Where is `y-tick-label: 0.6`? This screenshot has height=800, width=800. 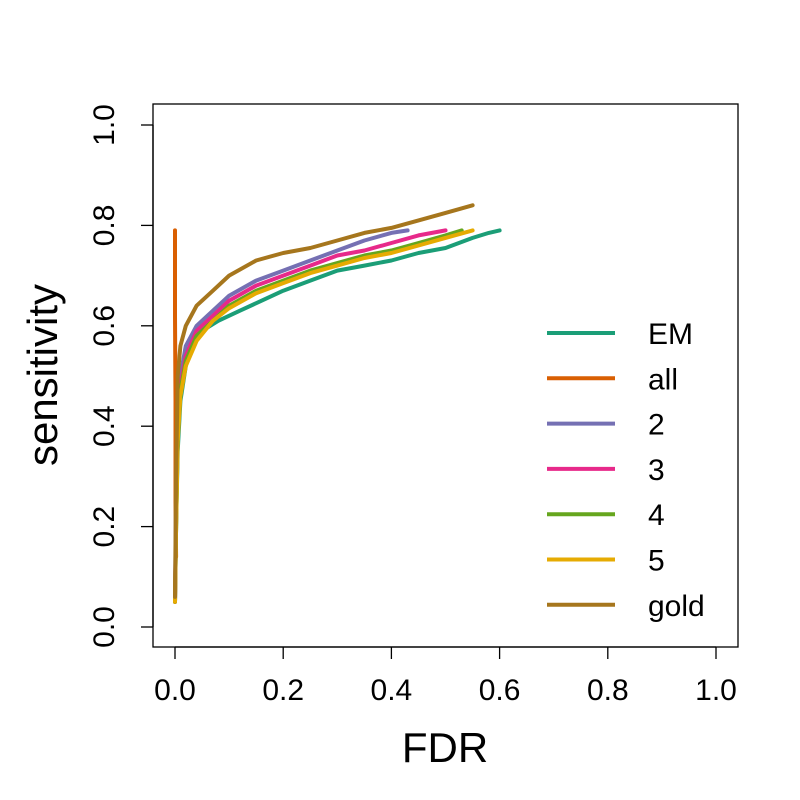 y-tick-label: 0.6 is located at coordinates (104, 326).